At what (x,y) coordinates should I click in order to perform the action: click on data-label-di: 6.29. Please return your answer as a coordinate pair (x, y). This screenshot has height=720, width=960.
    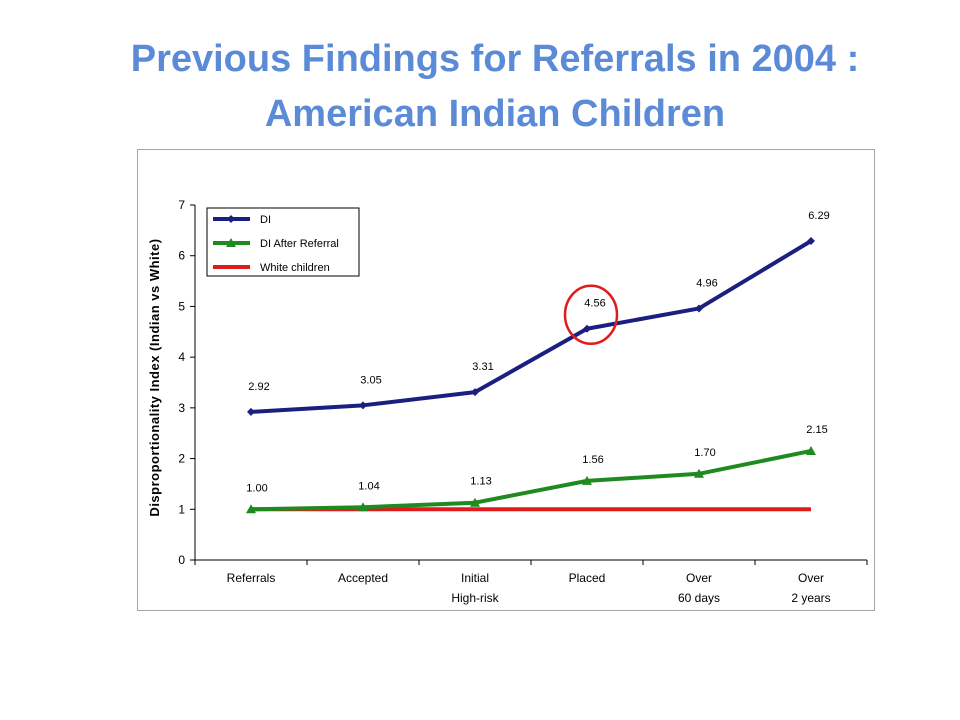
    Looking at the image, I should click on (818, 216).